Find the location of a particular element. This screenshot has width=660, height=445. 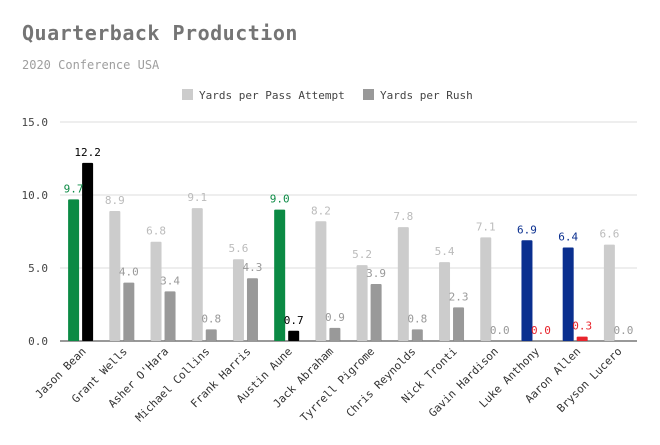

category-label: Gavin Hardison is located at coordinates (463, 382).